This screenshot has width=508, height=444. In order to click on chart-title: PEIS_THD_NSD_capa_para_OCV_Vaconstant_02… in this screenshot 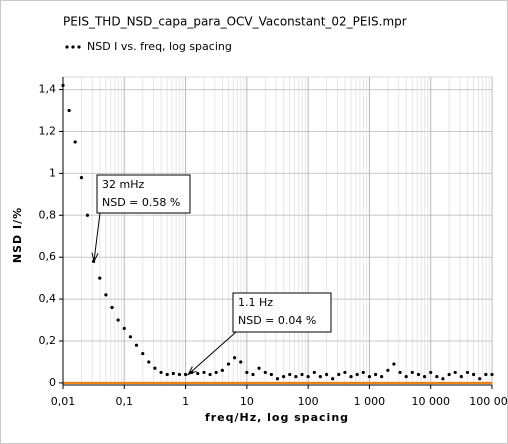, I will do `click(235, 22)`.